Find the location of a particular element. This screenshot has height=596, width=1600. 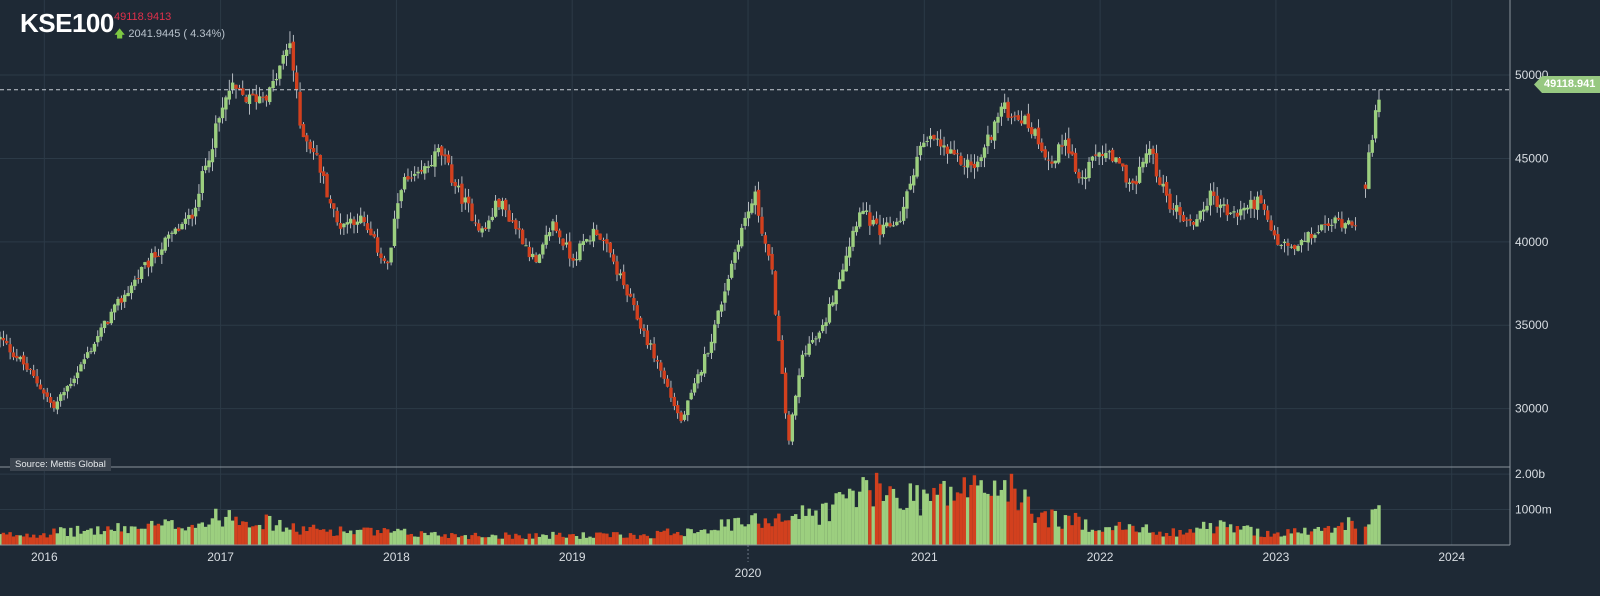

x-tick-label: 2018 is located at coordinates (396, 557).